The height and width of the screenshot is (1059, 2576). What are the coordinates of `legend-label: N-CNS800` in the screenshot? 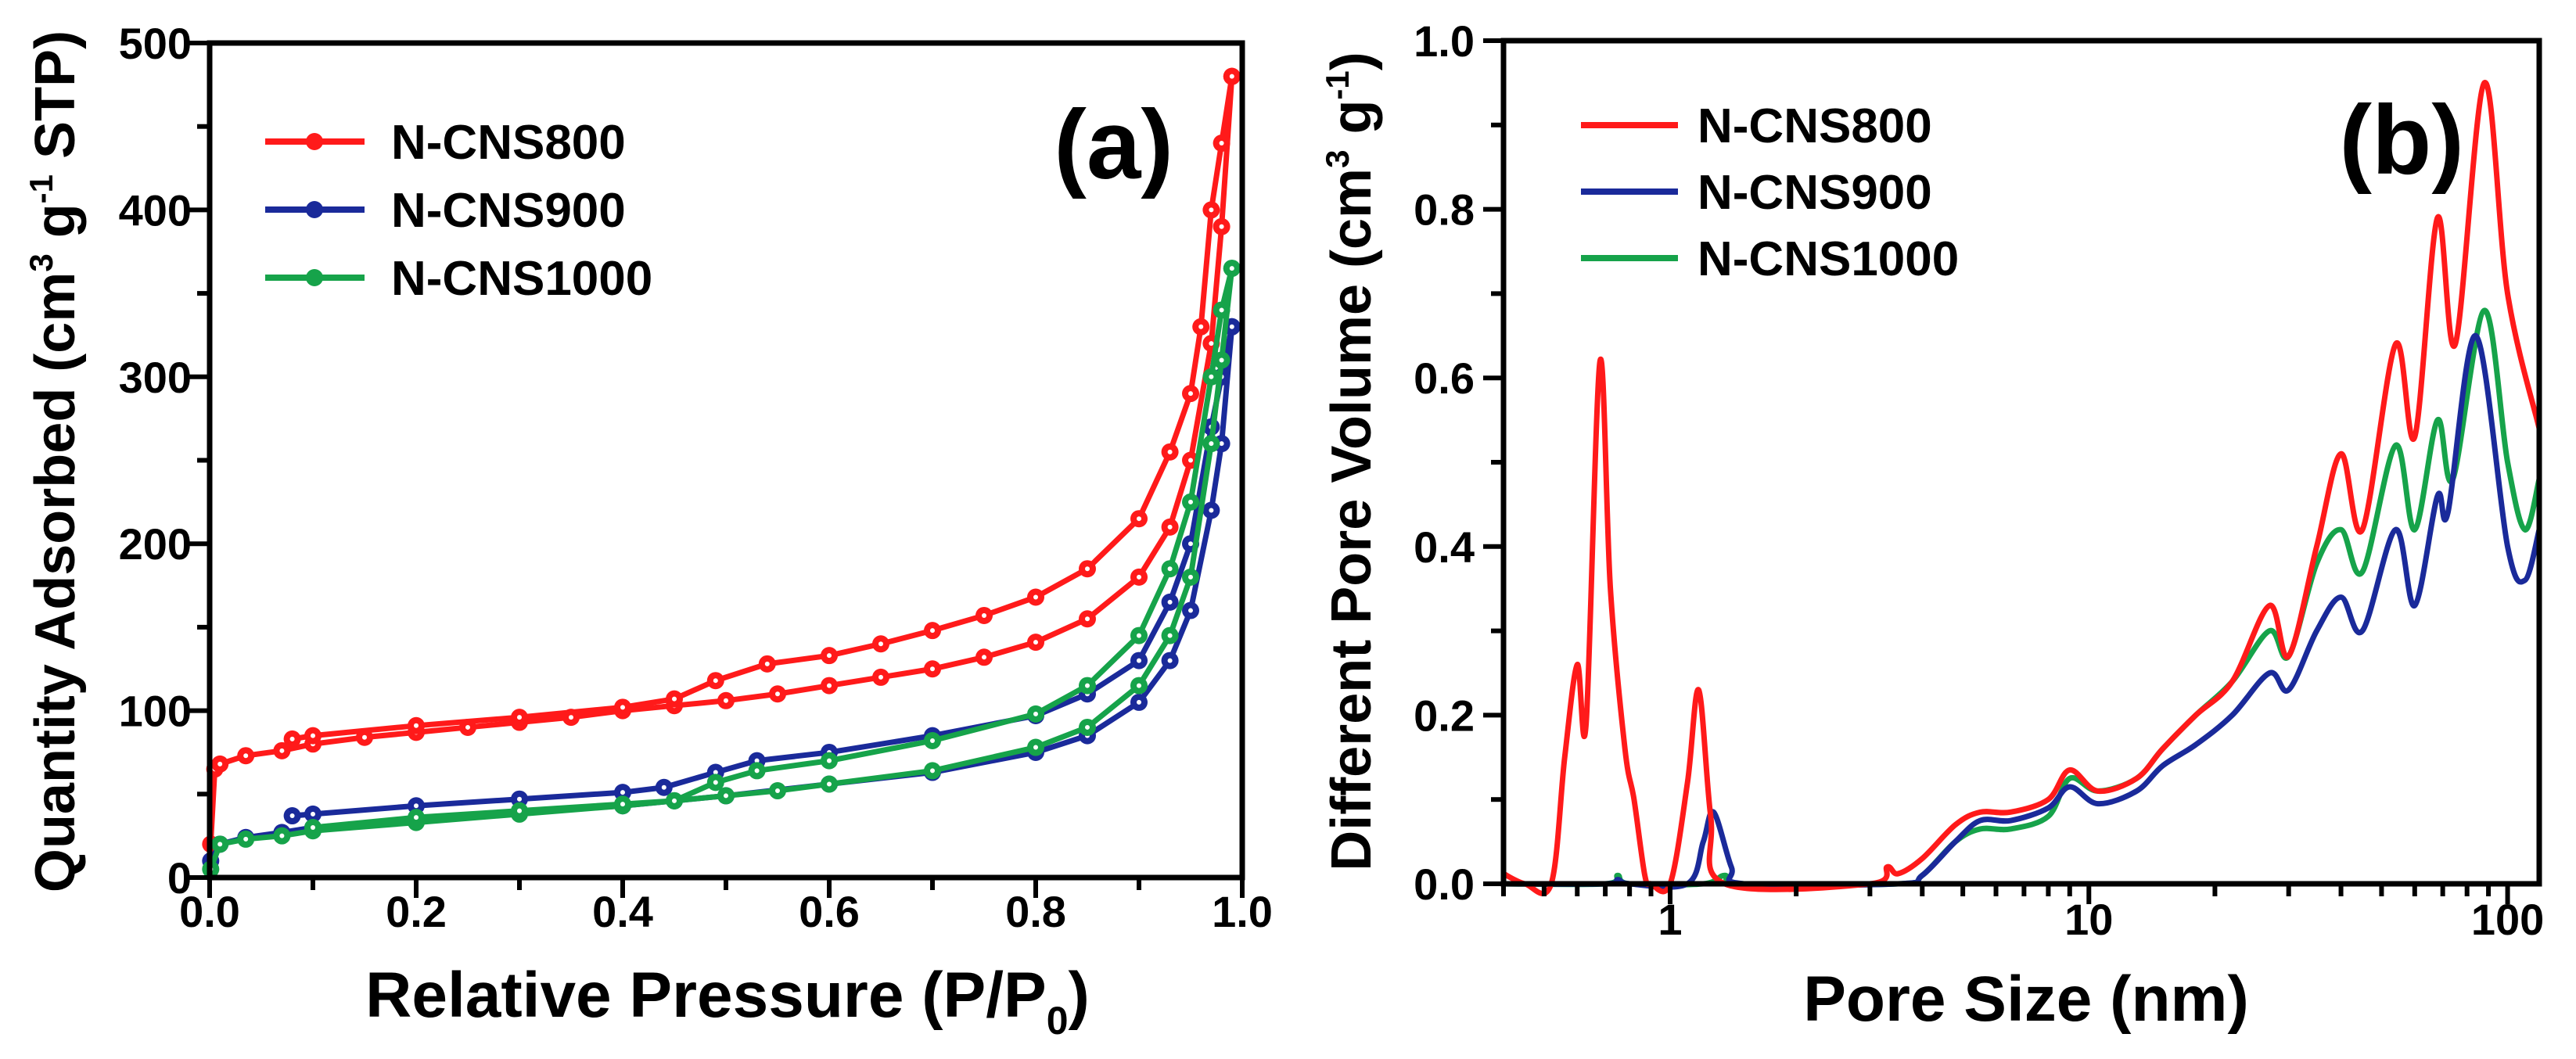 It's located at (508, 143).